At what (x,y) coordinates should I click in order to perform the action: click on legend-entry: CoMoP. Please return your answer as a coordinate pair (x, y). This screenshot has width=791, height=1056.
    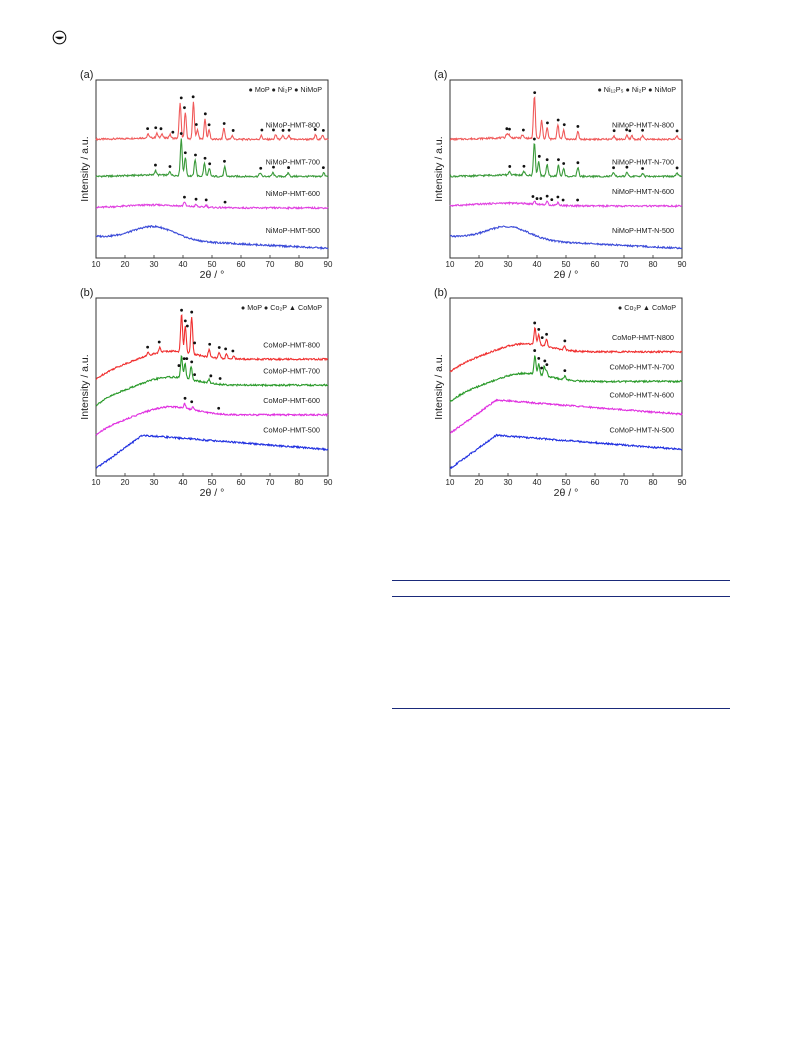
    Looking at the image, I should click on (664, 307).